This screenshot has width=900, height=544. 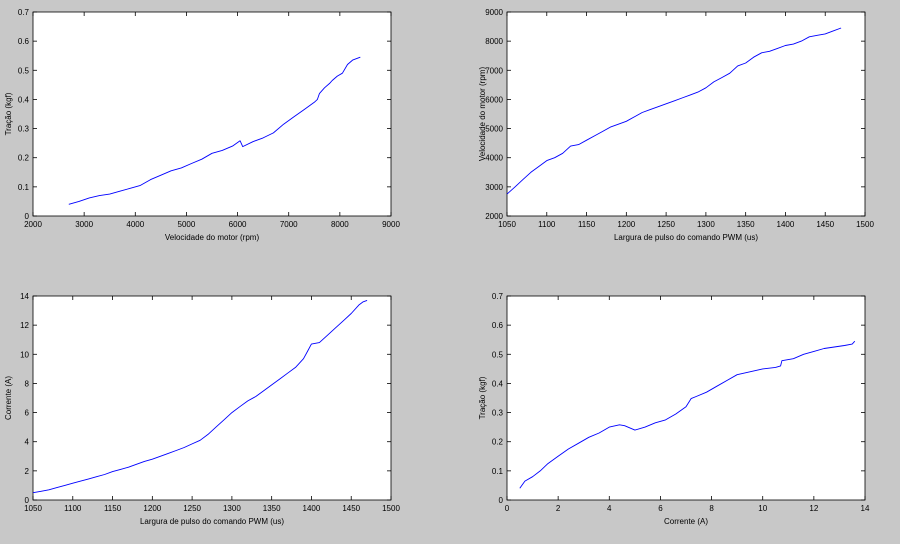 What do you see at coordinates (507, 508) in the screenshot?
I see `x-tick-label: 0` at bounding box center [507, 508].